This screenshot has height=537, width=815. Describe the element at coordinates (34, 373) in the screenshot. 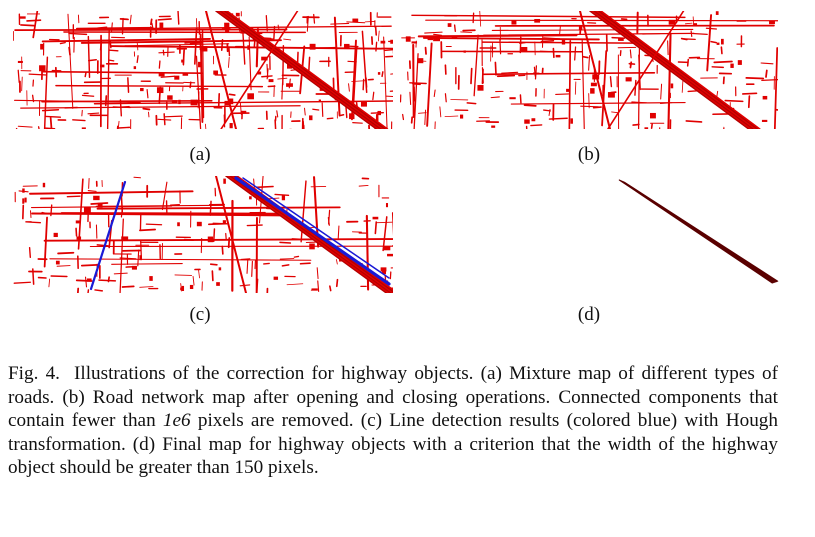

I see `figure-number: Fig. 4.` at that location.